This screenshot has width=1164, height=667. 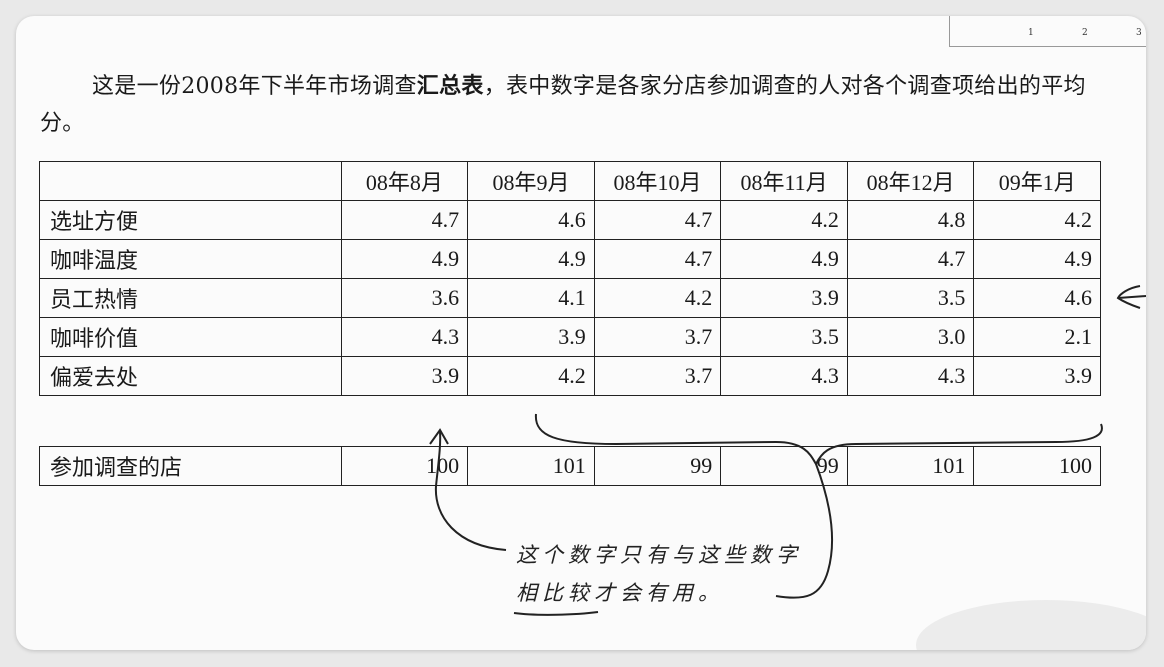 I want to click on note-line: 这个数字只有与这些数字, so click(x=659, y=555).